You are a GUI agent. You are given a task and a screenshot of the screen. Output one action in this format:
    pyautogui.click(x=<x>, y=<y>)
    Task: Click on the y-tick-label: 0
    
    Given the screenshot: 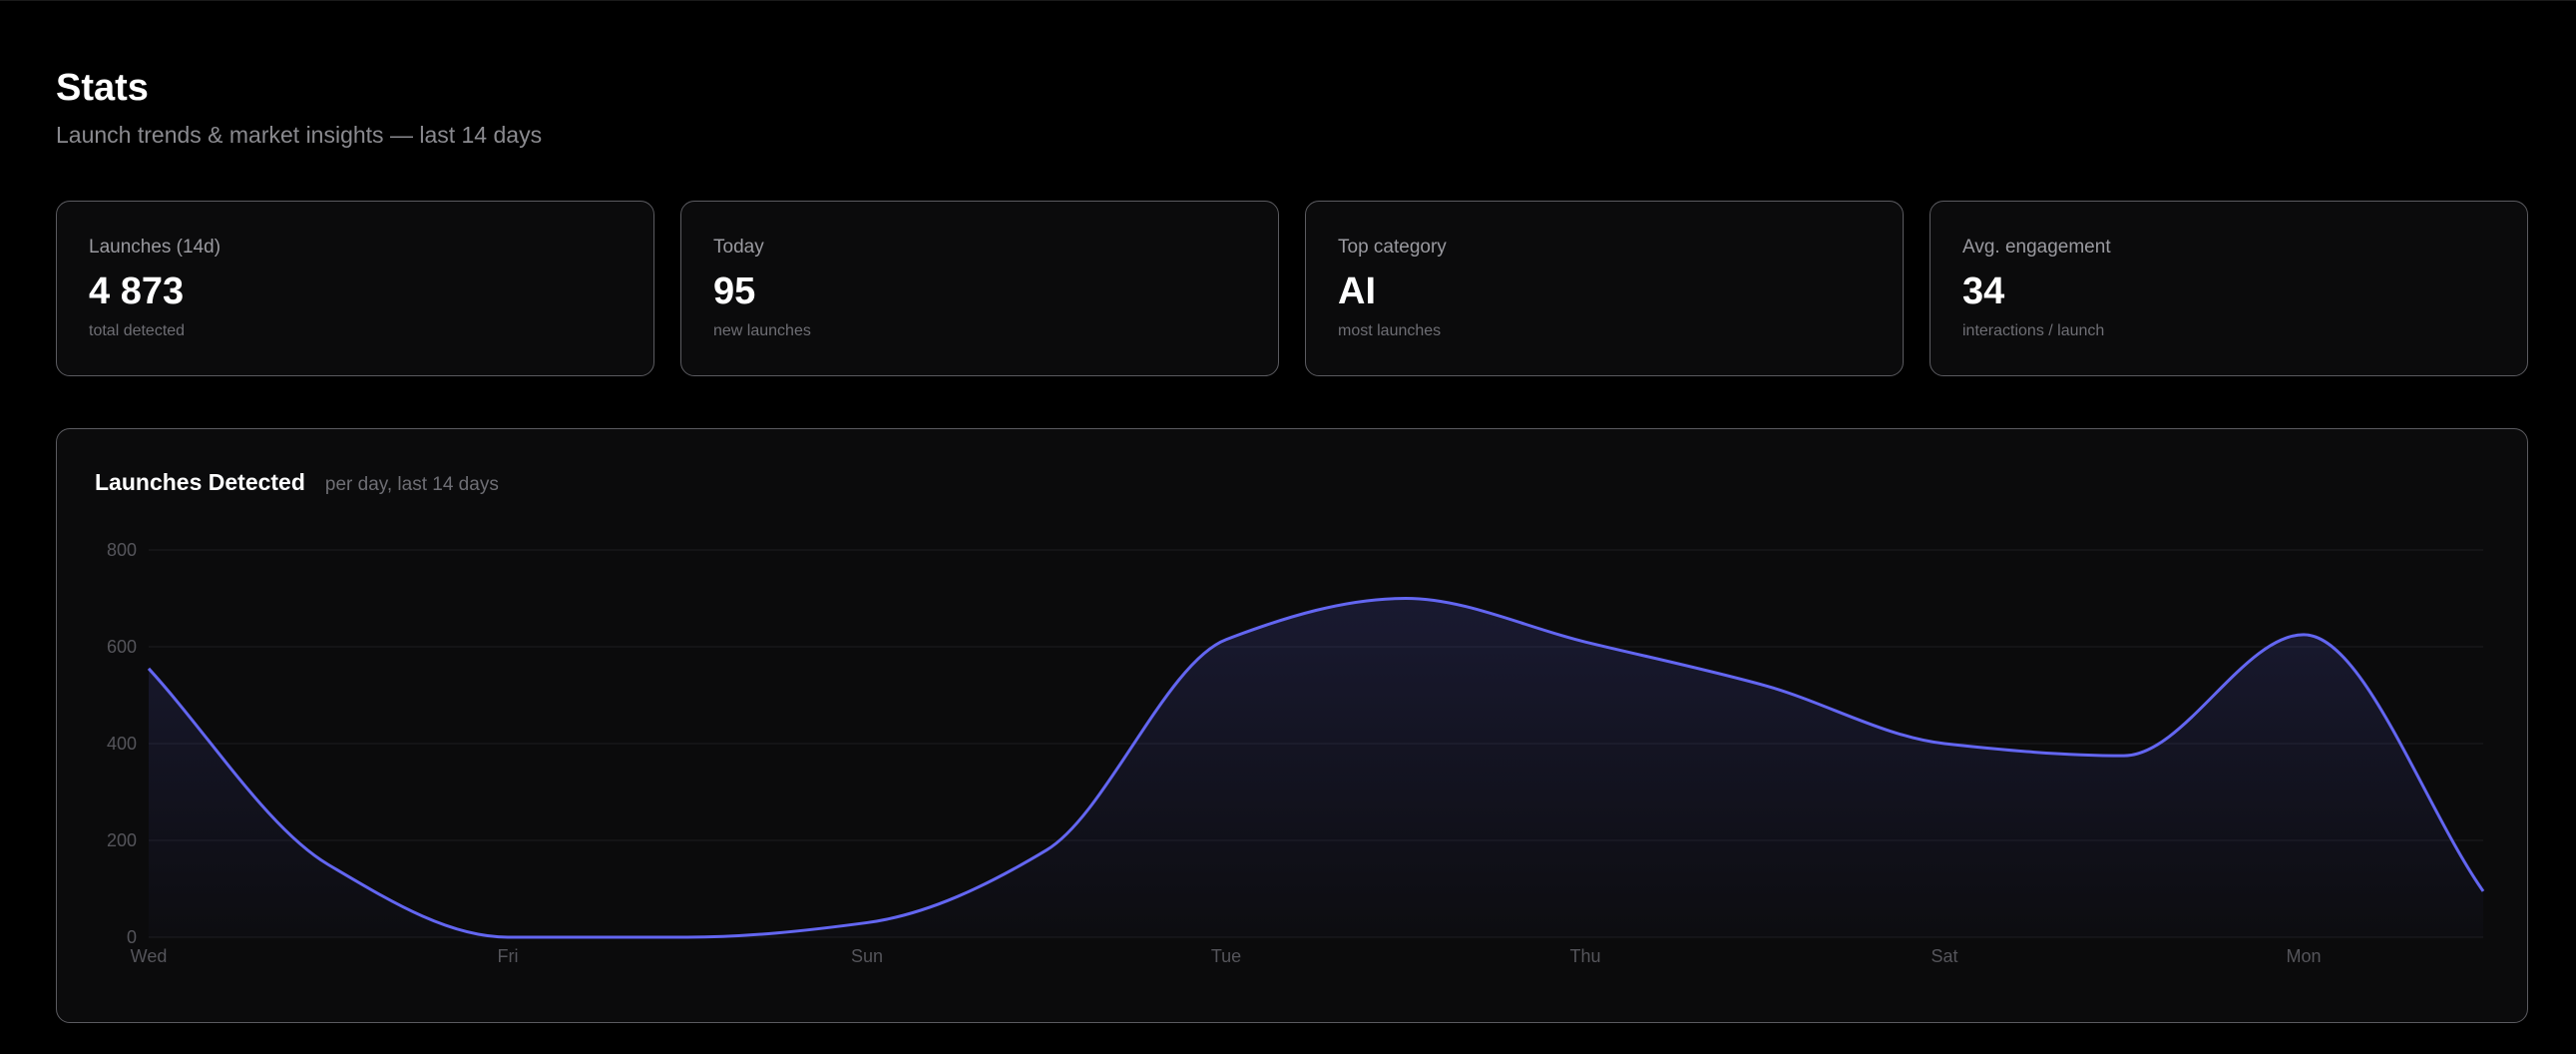 What is the action you would take?
    pyautogui.click(x=132, y=937)
    